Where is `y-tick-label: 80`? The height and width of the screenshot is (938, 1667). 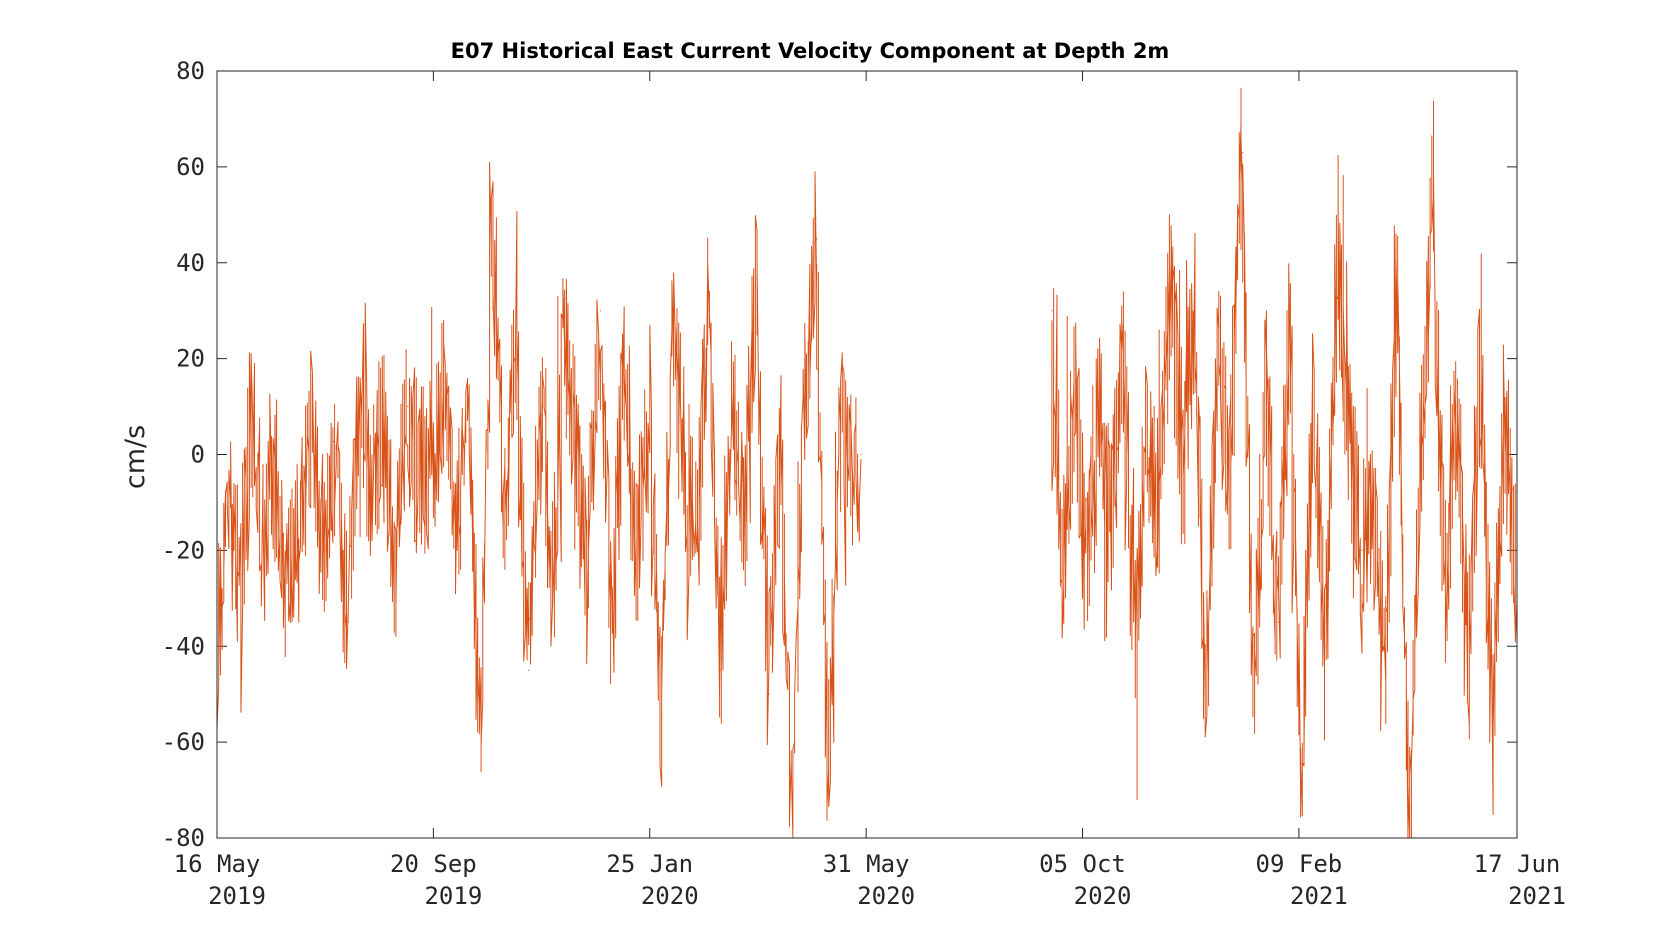 y-tick-label: 80 is located at coordinates (190, 71).